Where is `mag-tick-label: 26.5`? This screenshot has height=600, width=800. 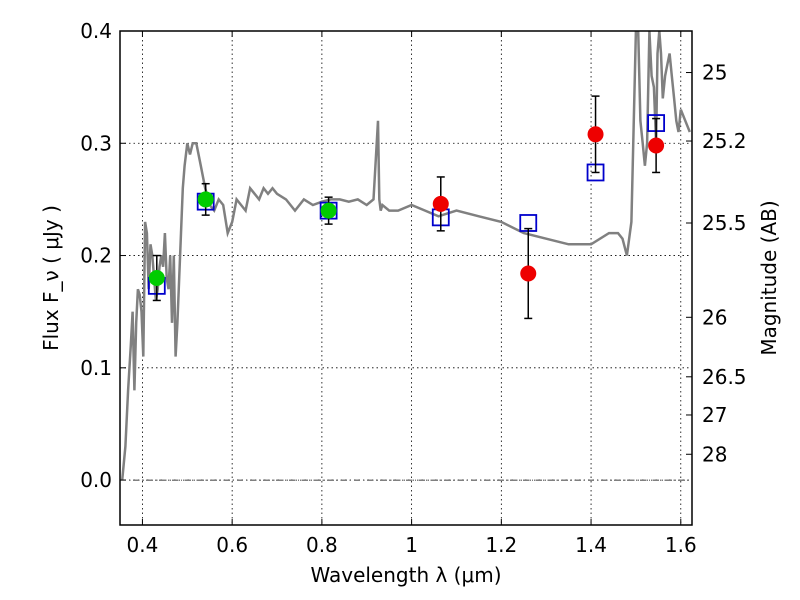 mag-tick-label: 26.5 is located at coordinates (724, 377).